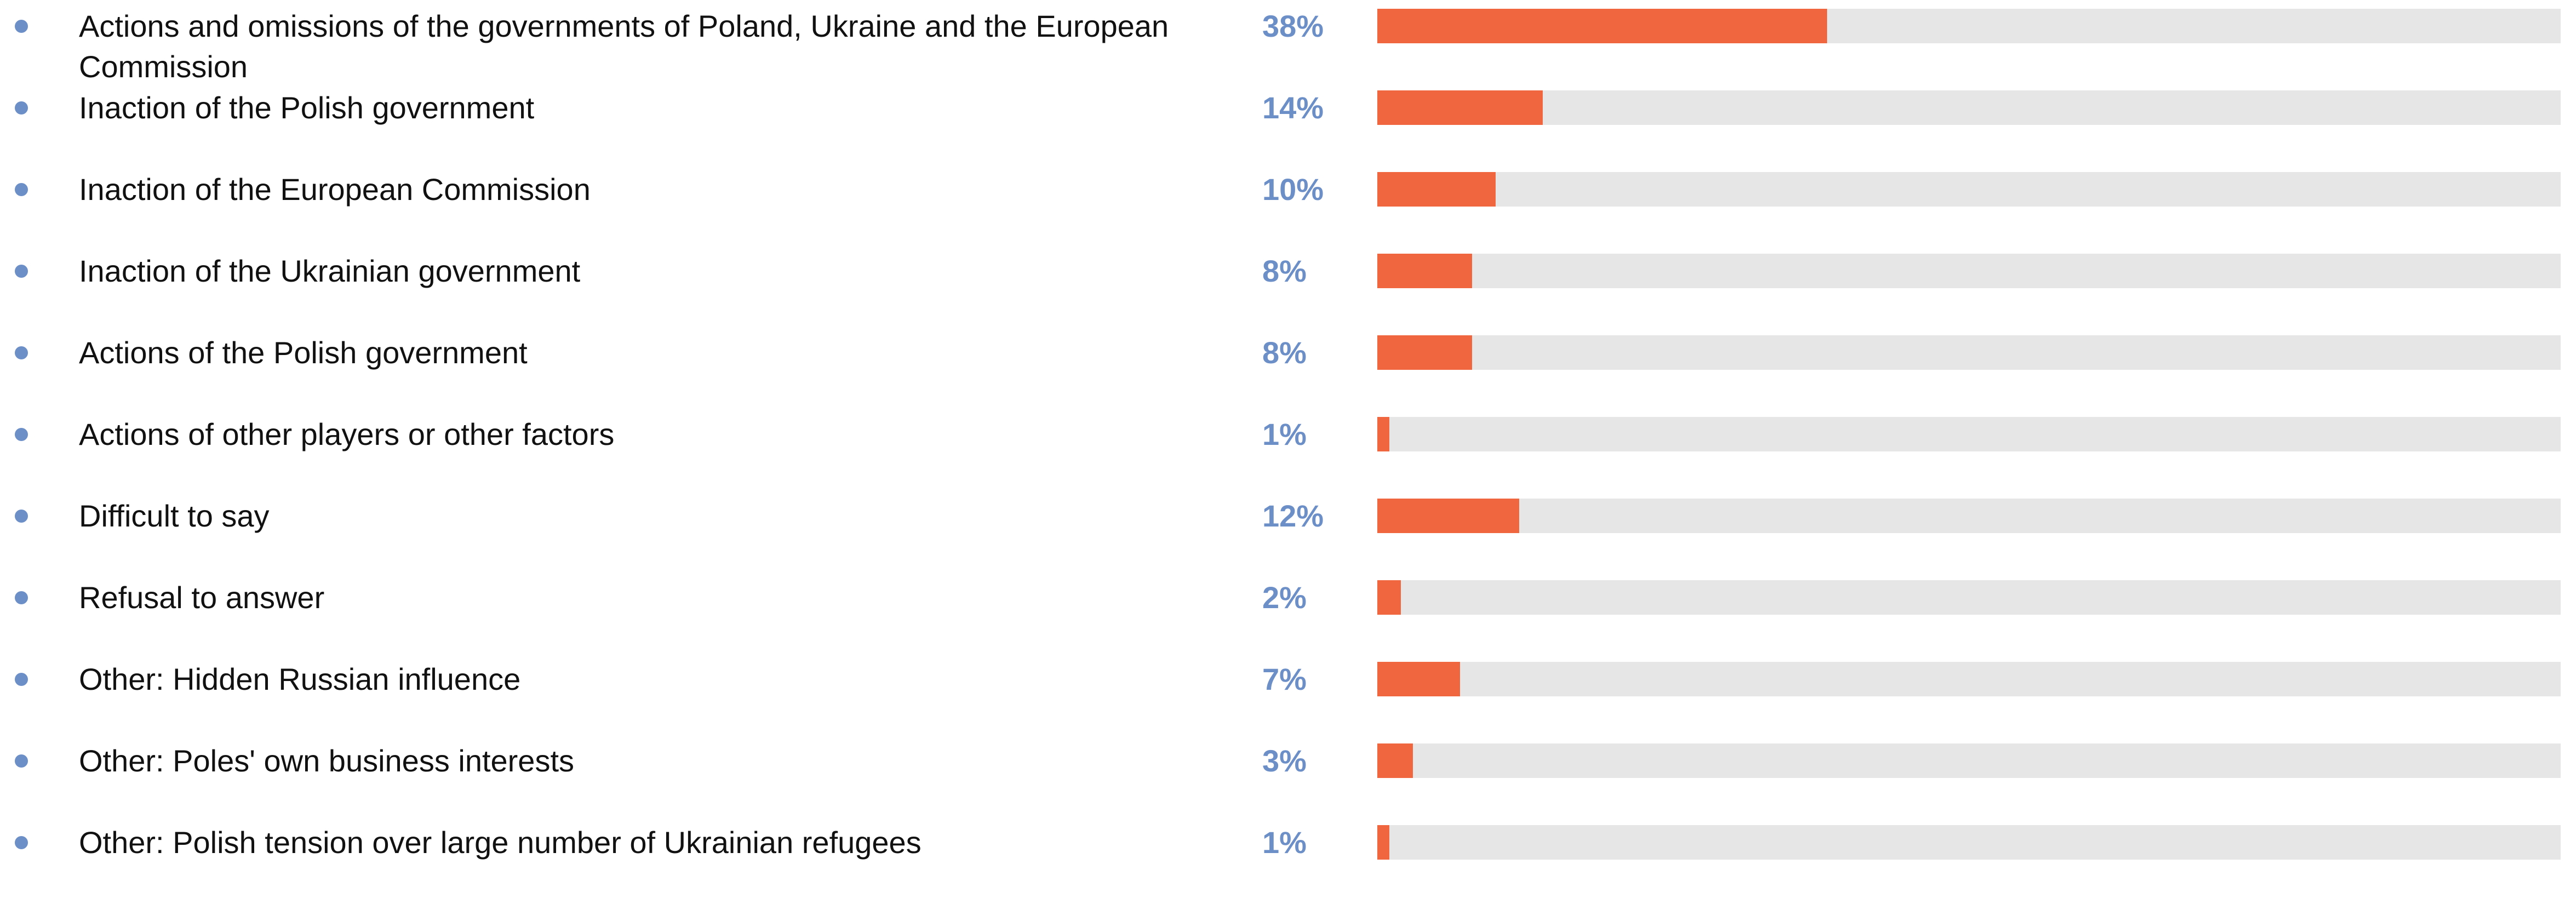 This screenshot has height=904, width=2576. What do you see at coordinates (1284, 679) in the screenshot?
I see `value-label: 7%` at bounding box center [1284, 679].